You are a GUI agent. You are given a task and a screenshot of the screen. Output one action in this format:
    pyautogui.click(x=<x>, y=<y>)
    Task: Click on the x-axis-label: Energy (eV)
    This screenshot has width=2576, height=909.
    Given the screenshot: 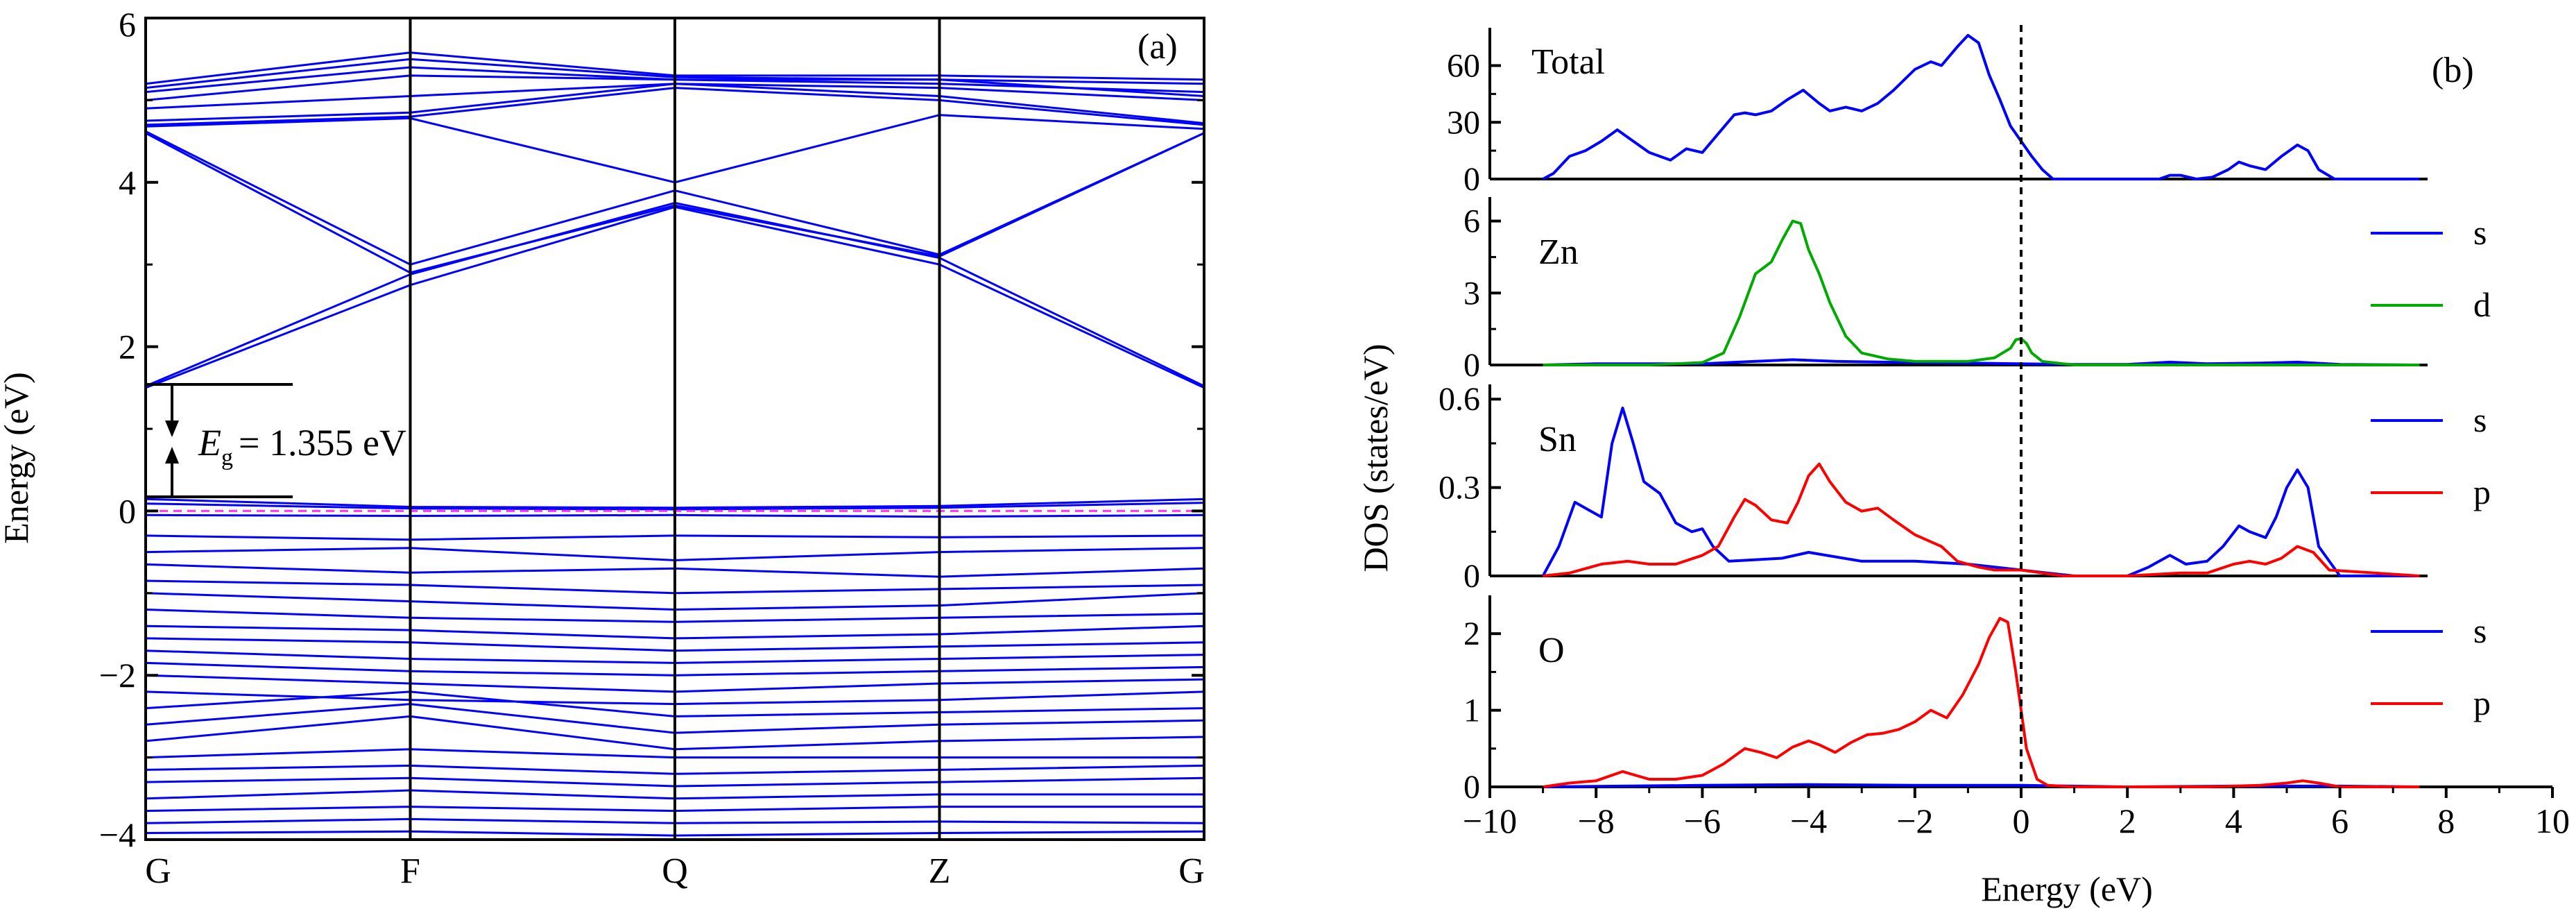 What is the action you would take?
    pyautogui.click(x=2067, y=888)
    